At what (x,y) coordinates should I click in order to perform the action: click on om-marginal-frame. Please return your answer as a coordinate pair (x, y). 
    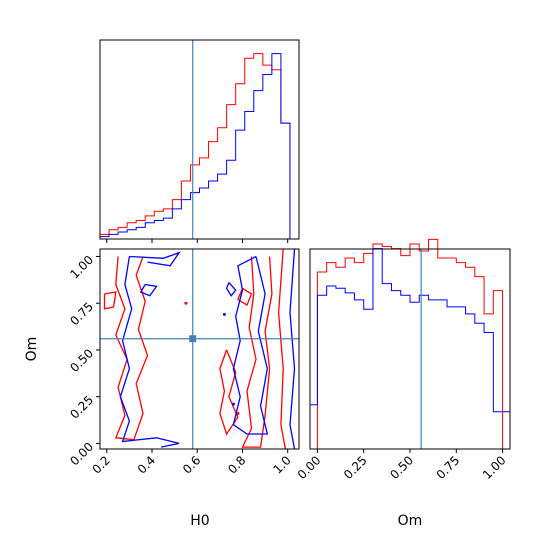
    Looking at the image, I should click on (410, 349).